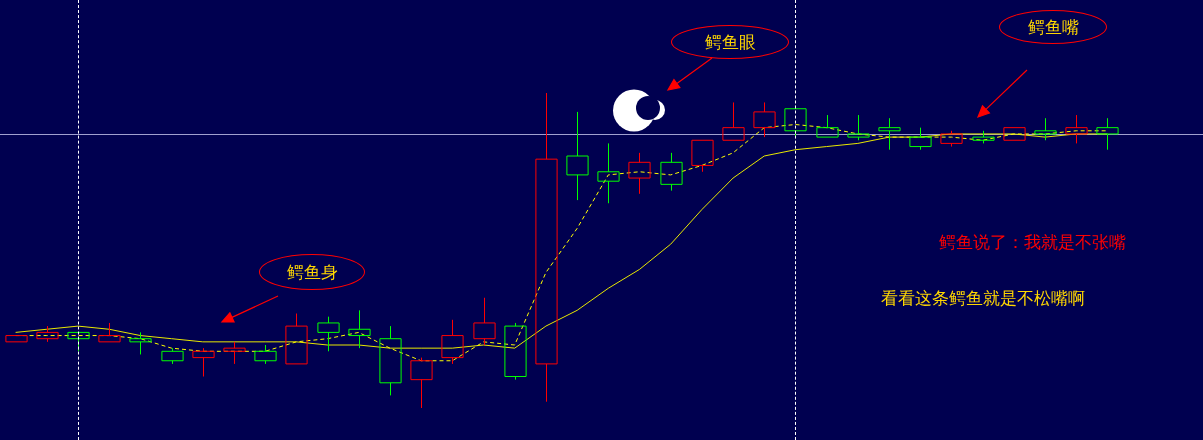  Describe the element at coordinates (312, 272) in the screenshot. I see `annotation: 鳄鱼身` at that location.